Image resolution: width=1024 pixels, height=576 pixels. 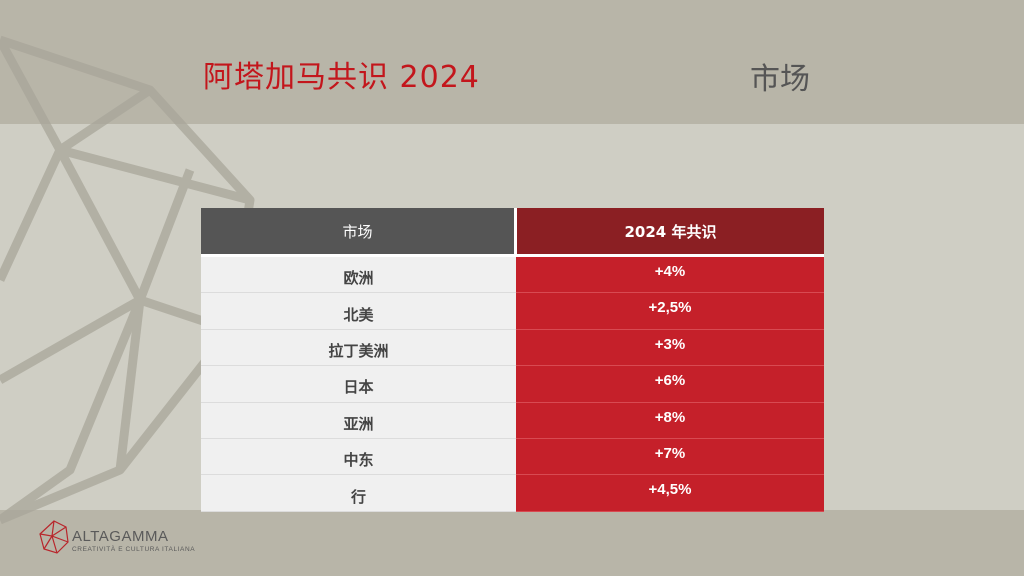 I want to click on market-cell: 欧洲, so click(x=358, y=275).